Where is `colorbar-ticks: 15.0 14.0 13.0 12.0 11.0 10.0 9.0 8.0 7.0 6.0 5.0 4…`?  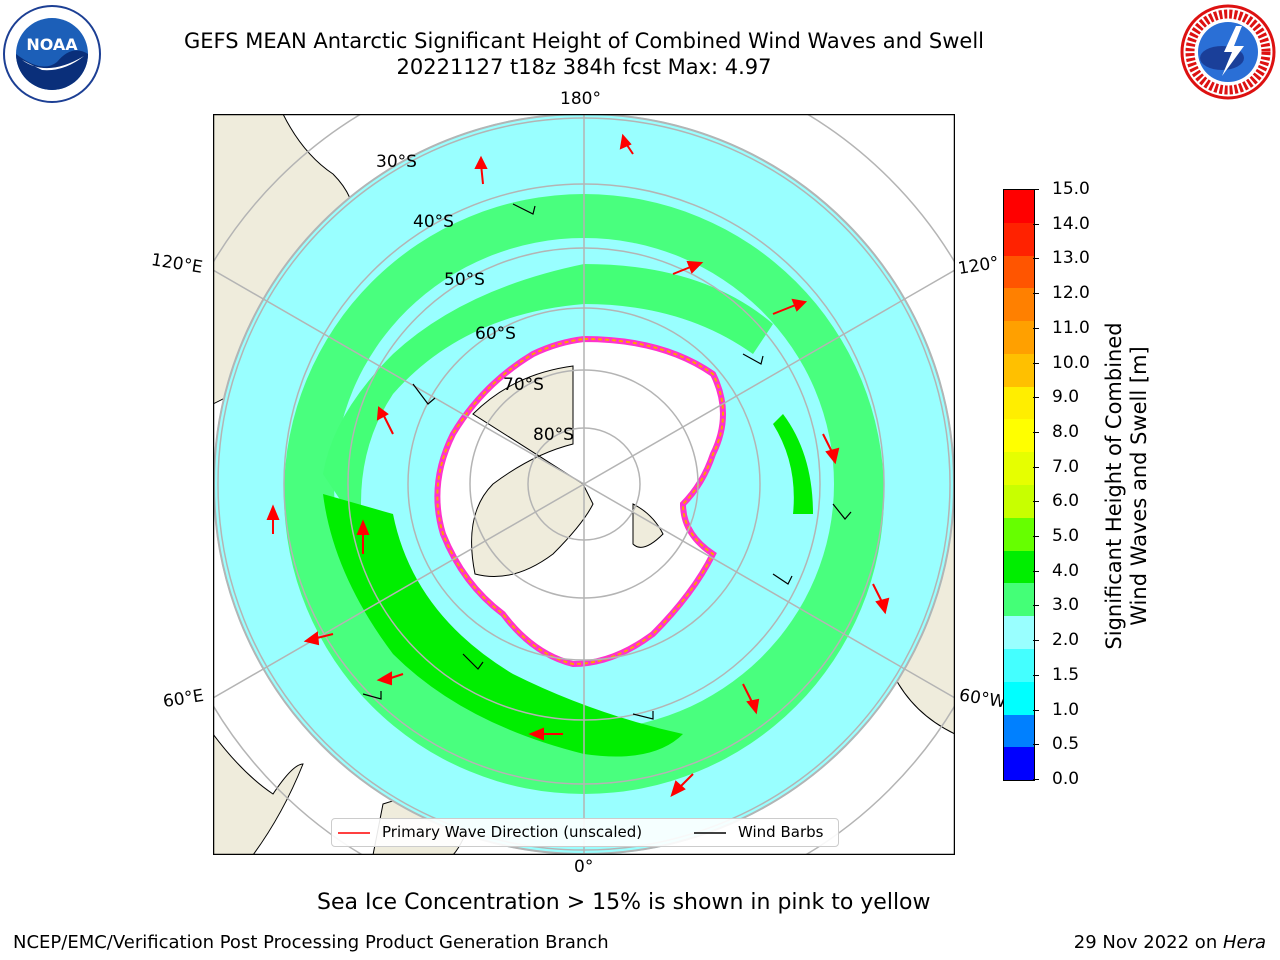
colorbar-ticks: 15.0 14.0 13.0 12.0 11.0 10.0 9.0 8.0 7.0 6.0 5.0 4… is located at coordinates (1064, 484).